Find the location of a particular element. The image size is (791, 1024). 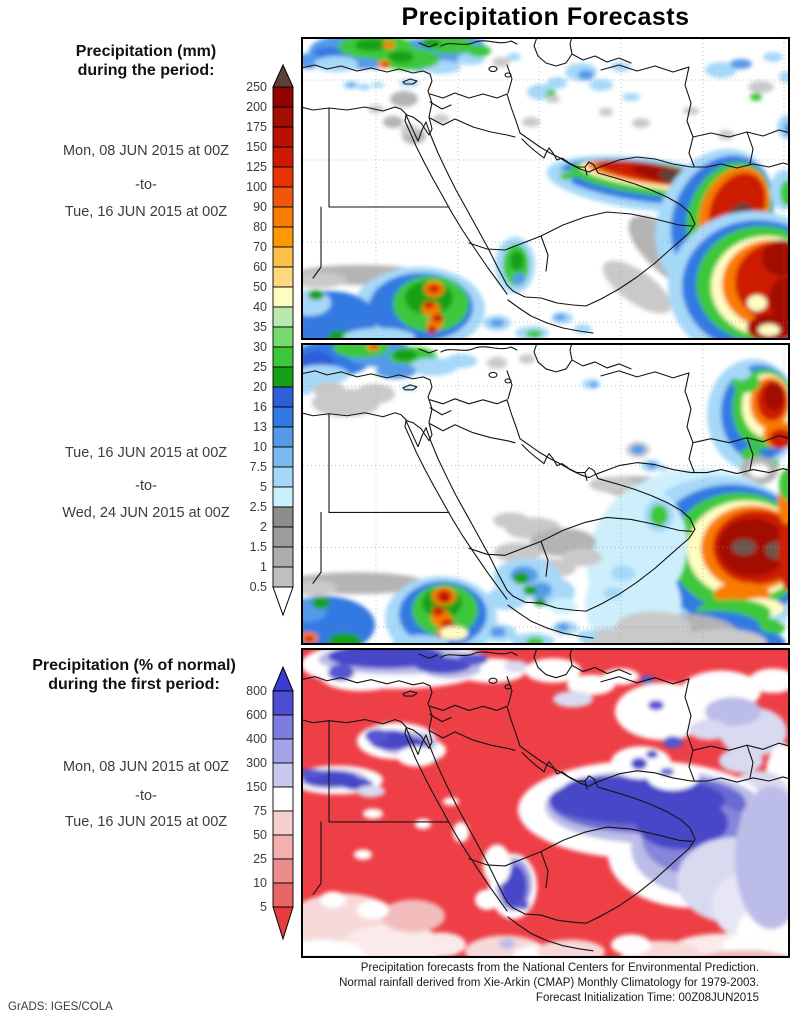

svg-text: 1 is located at coordinates (263, 567).